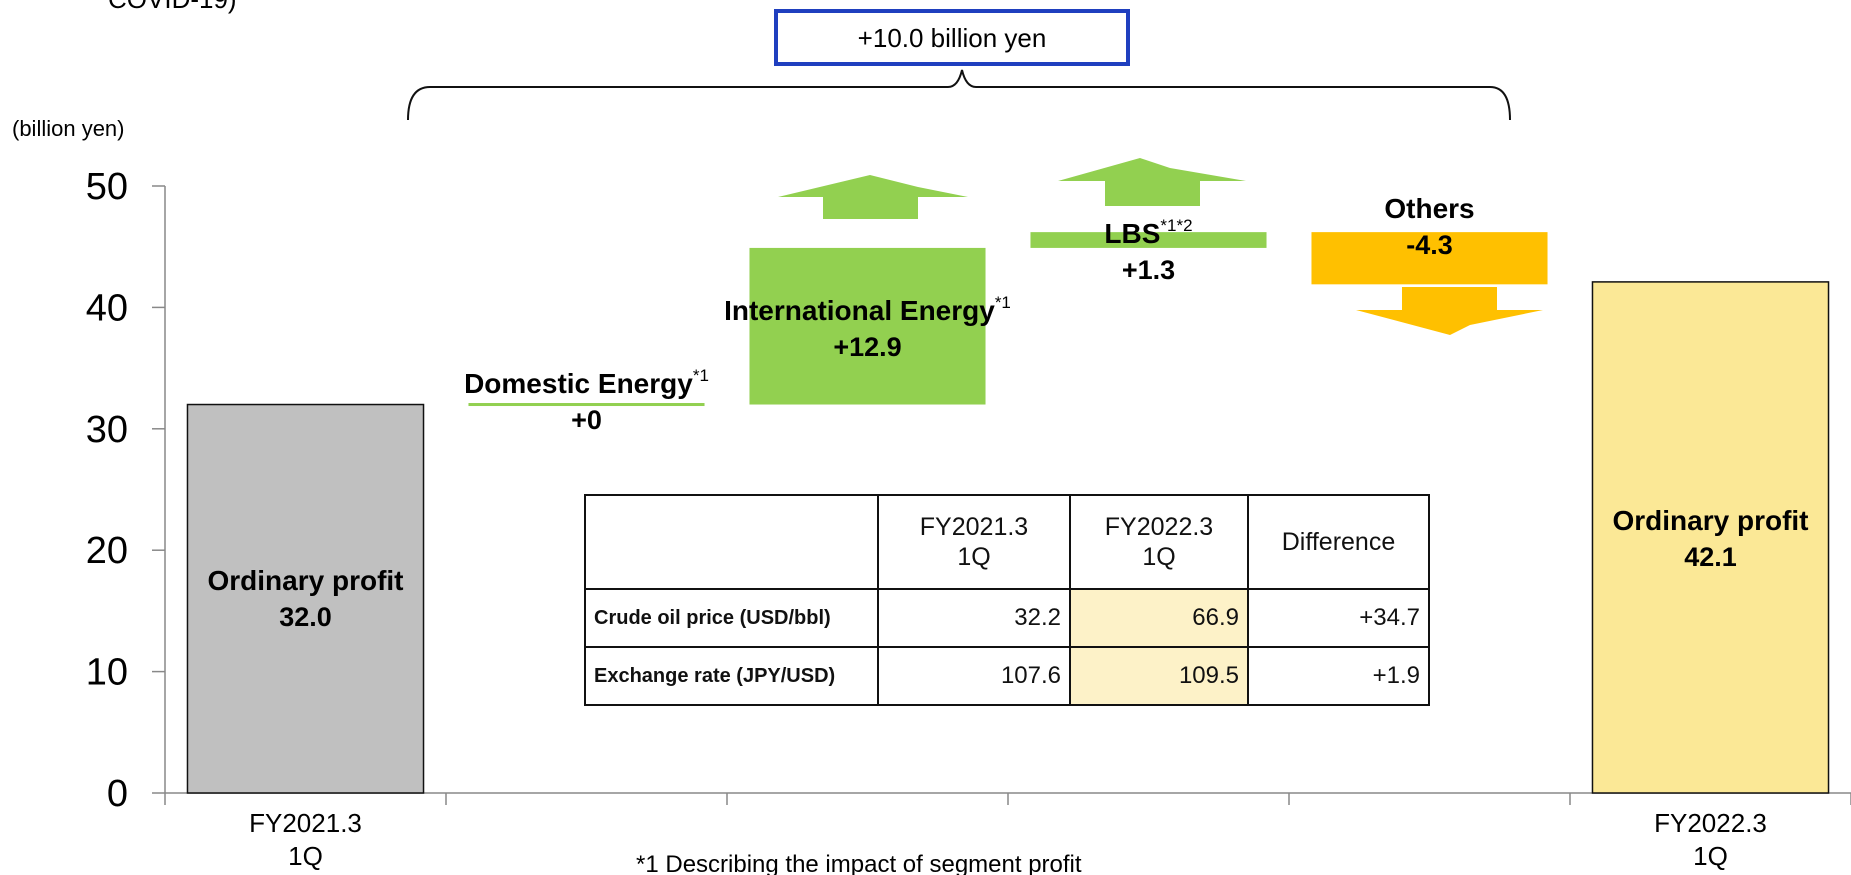 Image resolution: width=1851 pixels, height=875 pixels. I want to click on table-cell-prev: 32.2, so click(974, 618).